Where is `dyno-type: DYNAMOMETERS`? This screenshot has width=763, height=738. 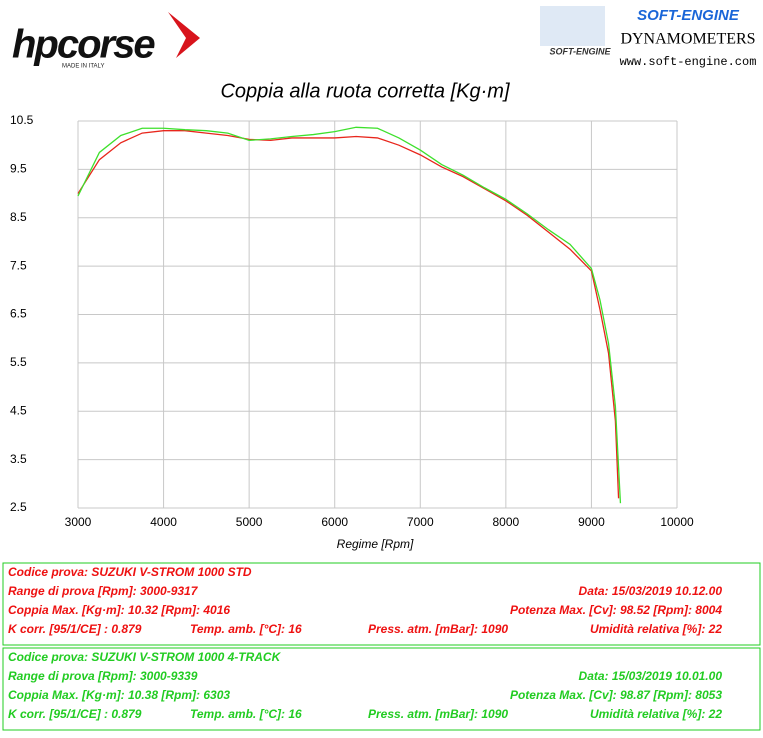 dyno-type: DYNAMOMETERS is located at coordinates (687, 39).